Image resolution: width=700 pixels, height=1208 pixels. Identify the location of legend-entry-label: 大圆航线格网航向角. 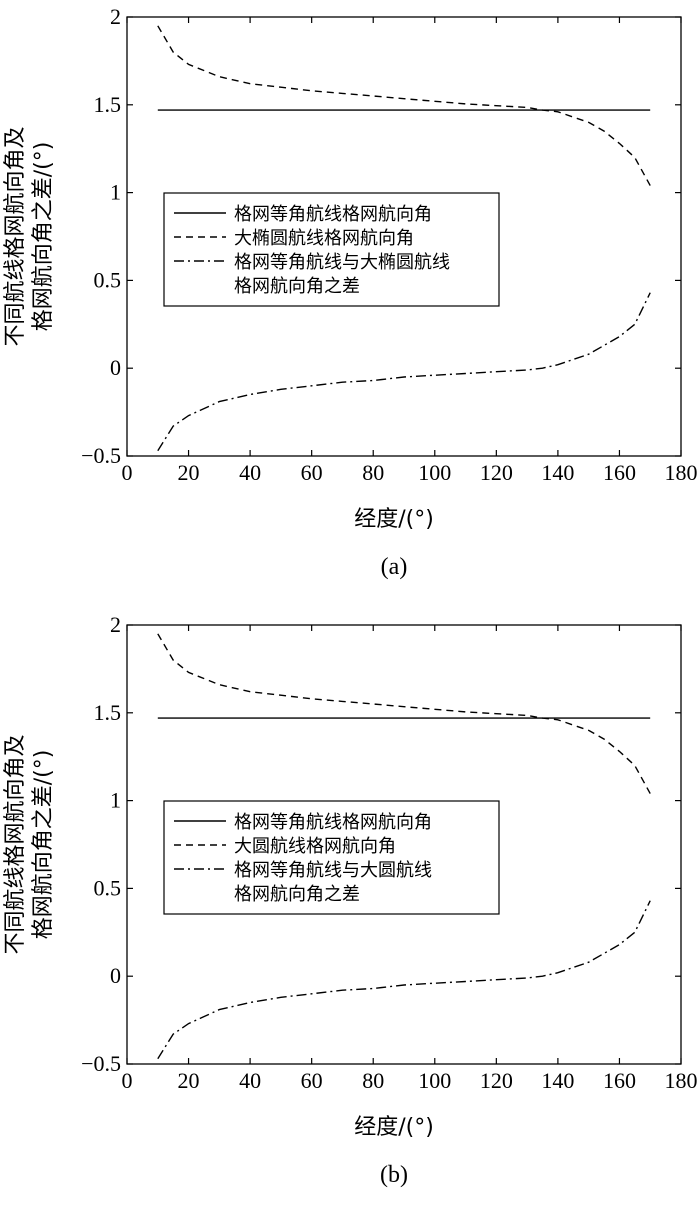
(315, 846).